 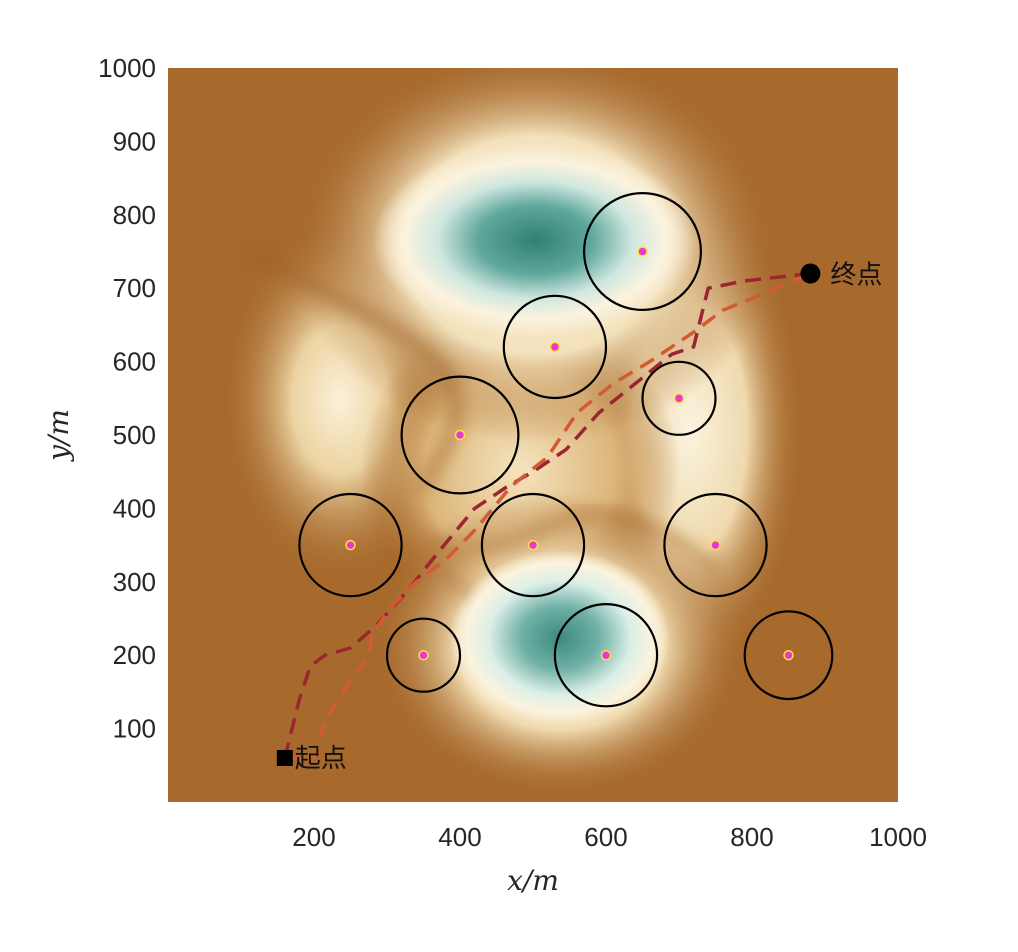 I want to click on y-tick-label-5: 600, so click(x=134, y=362).